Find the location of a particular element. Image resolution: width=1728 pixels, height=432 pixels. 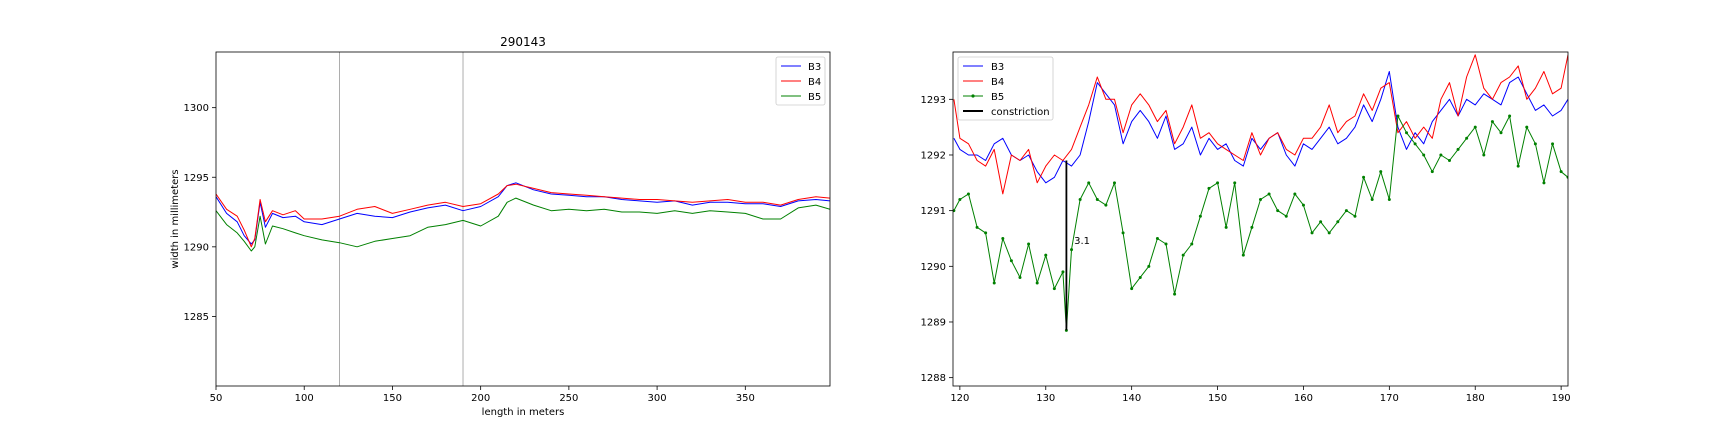

right-y-tick-label: 1289 is located at coordinates (933, 322).